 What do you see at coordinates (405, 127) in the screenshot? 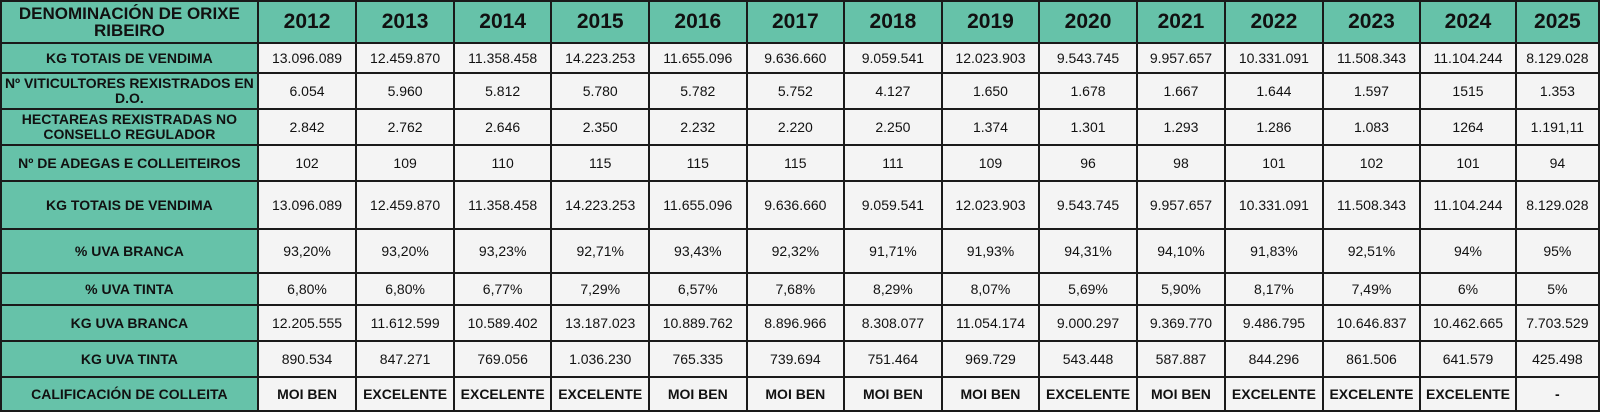
I see `table-cell: 2.762` at bounding box center [405, 127].